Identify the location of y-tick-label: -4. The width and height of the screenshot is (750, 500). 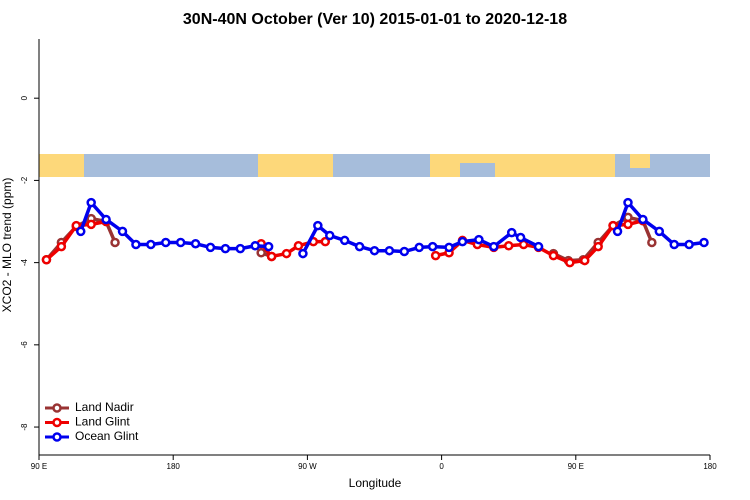
(24, 263).